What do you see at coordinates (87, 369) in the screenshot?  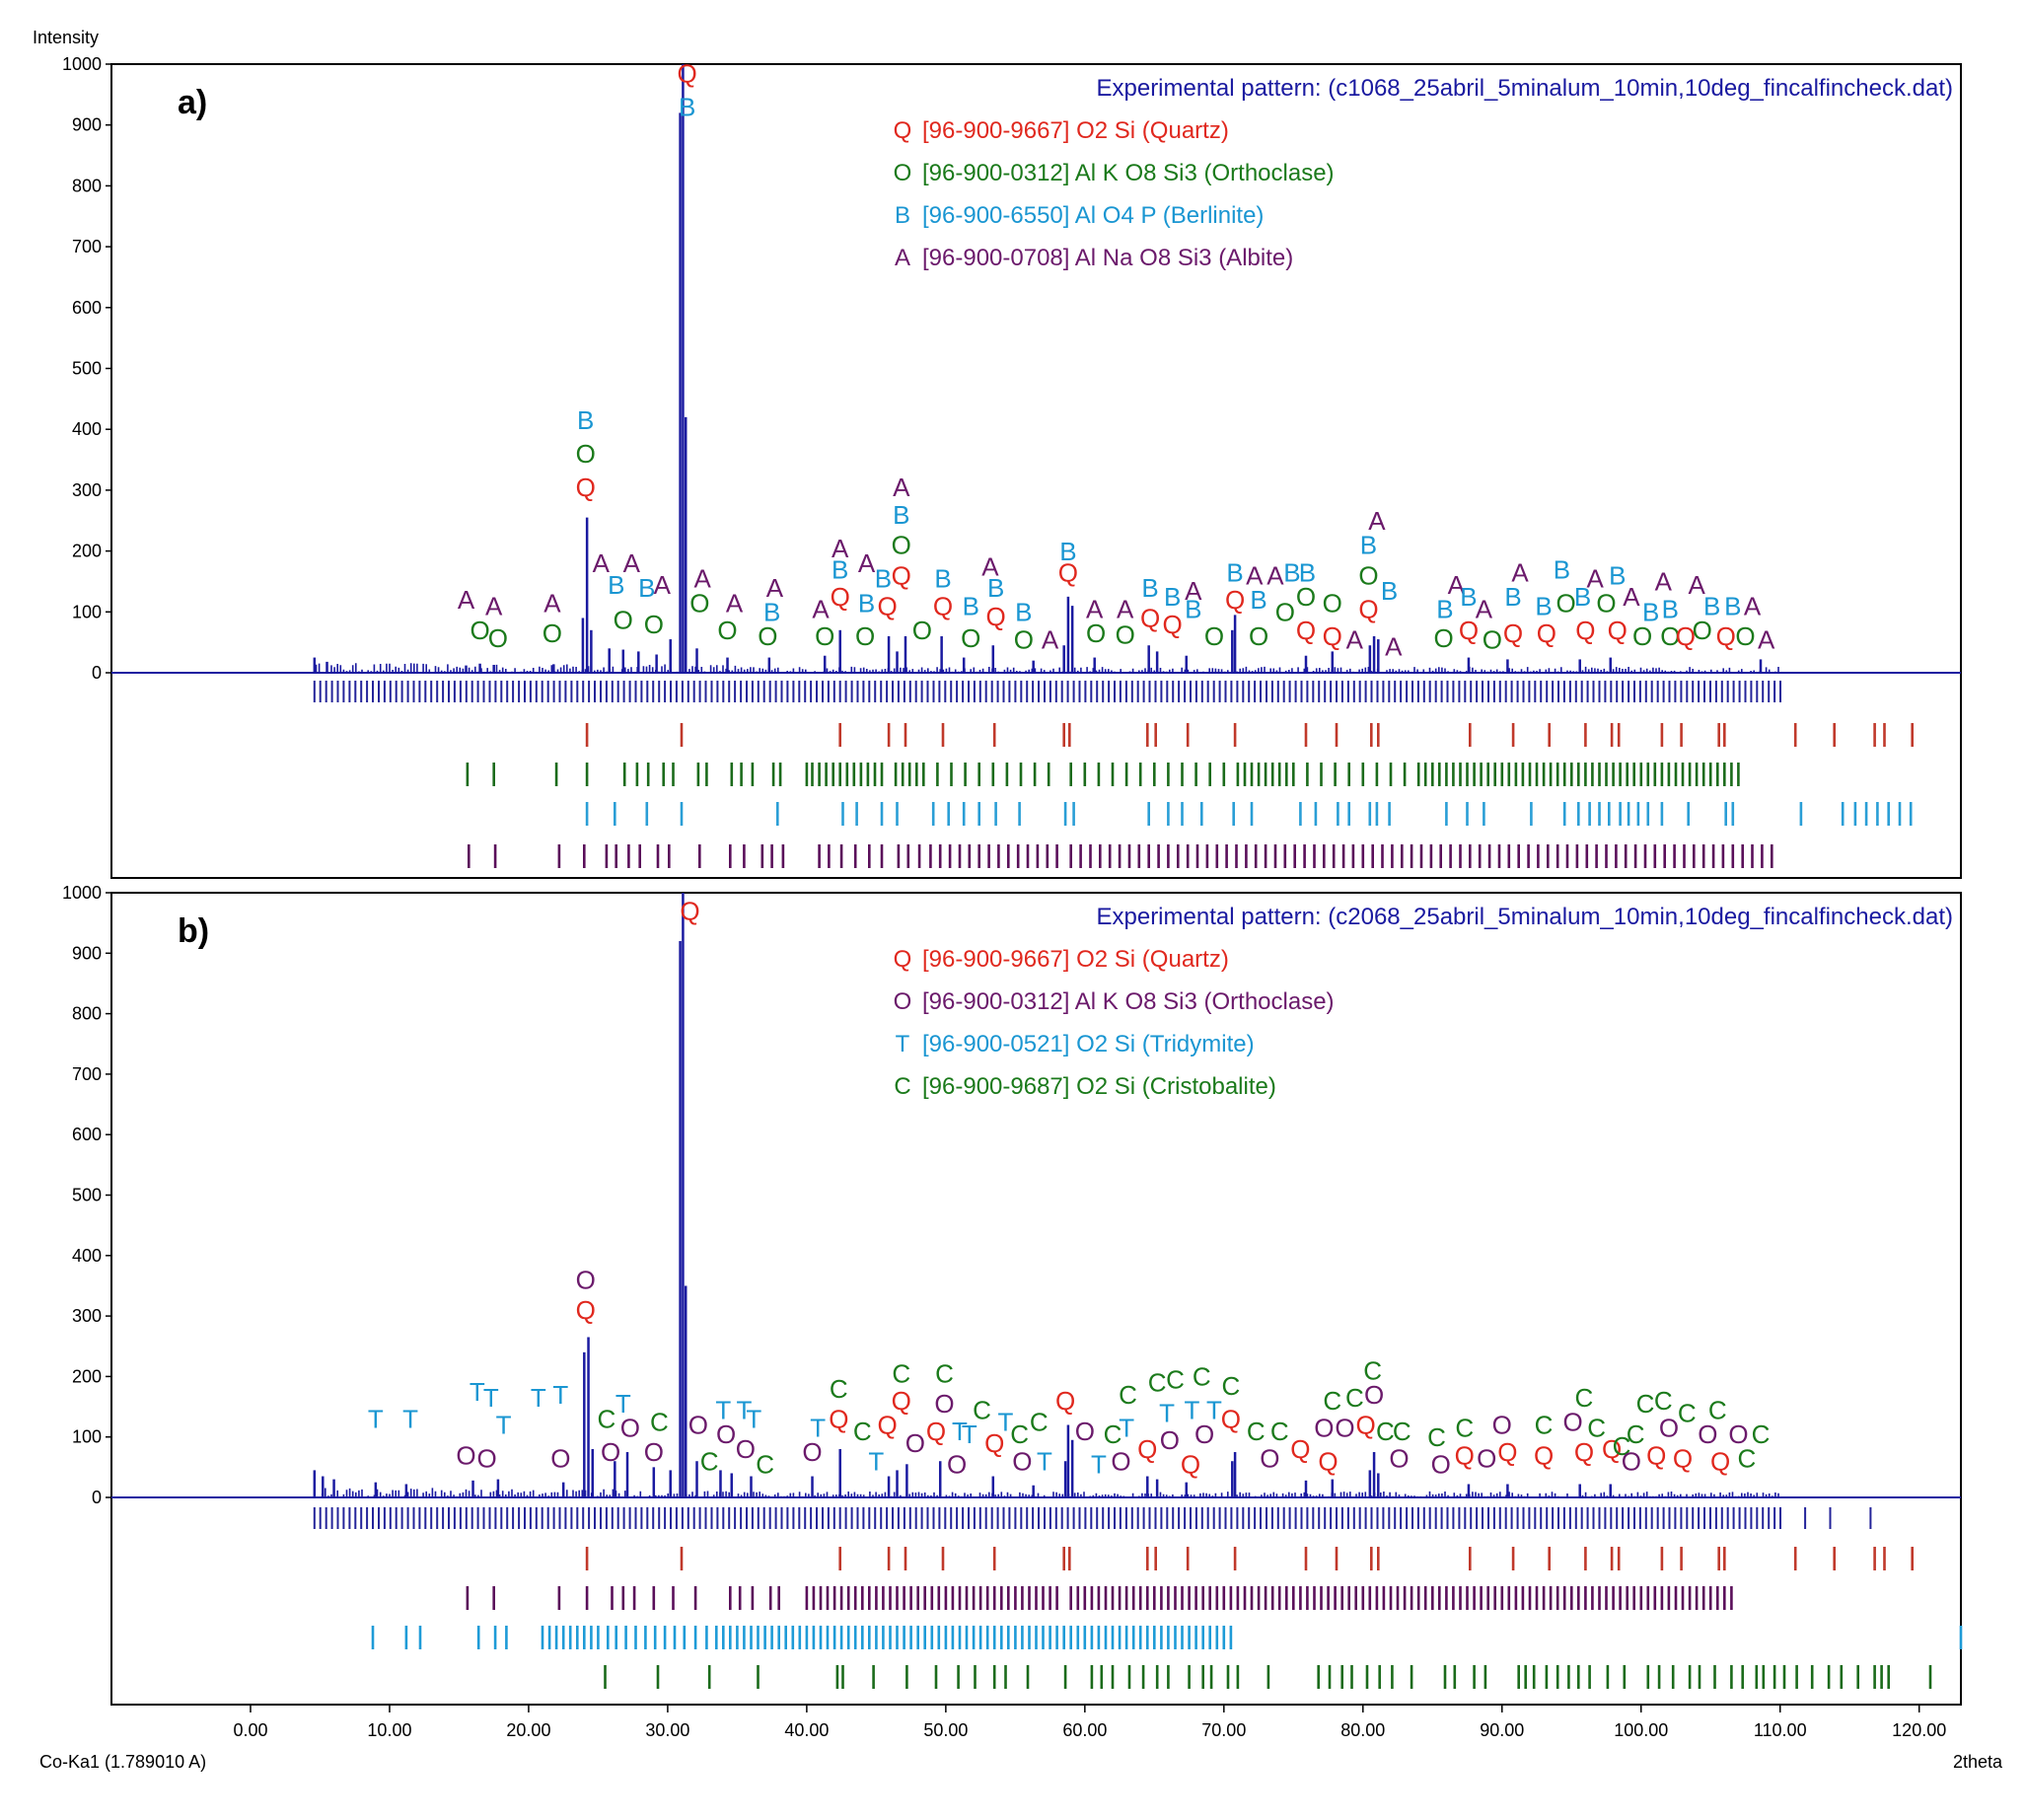 I see `y-tick-label: 500` at bounding box center [87, 369].